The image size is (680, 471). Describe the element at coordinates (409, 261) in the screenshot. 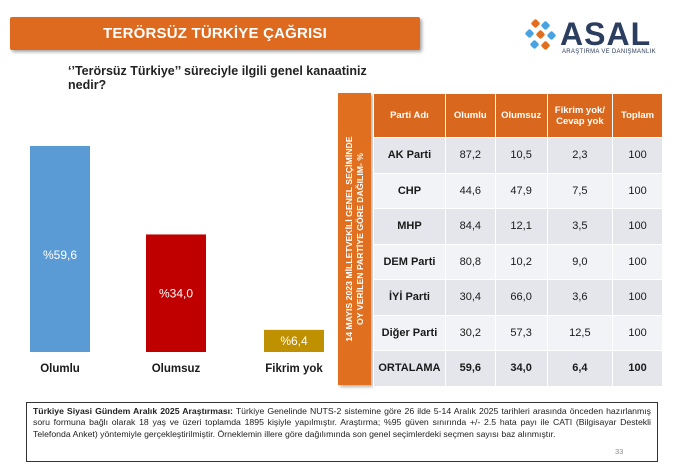

I see `party-name-cell: DEM Parti` at that location.